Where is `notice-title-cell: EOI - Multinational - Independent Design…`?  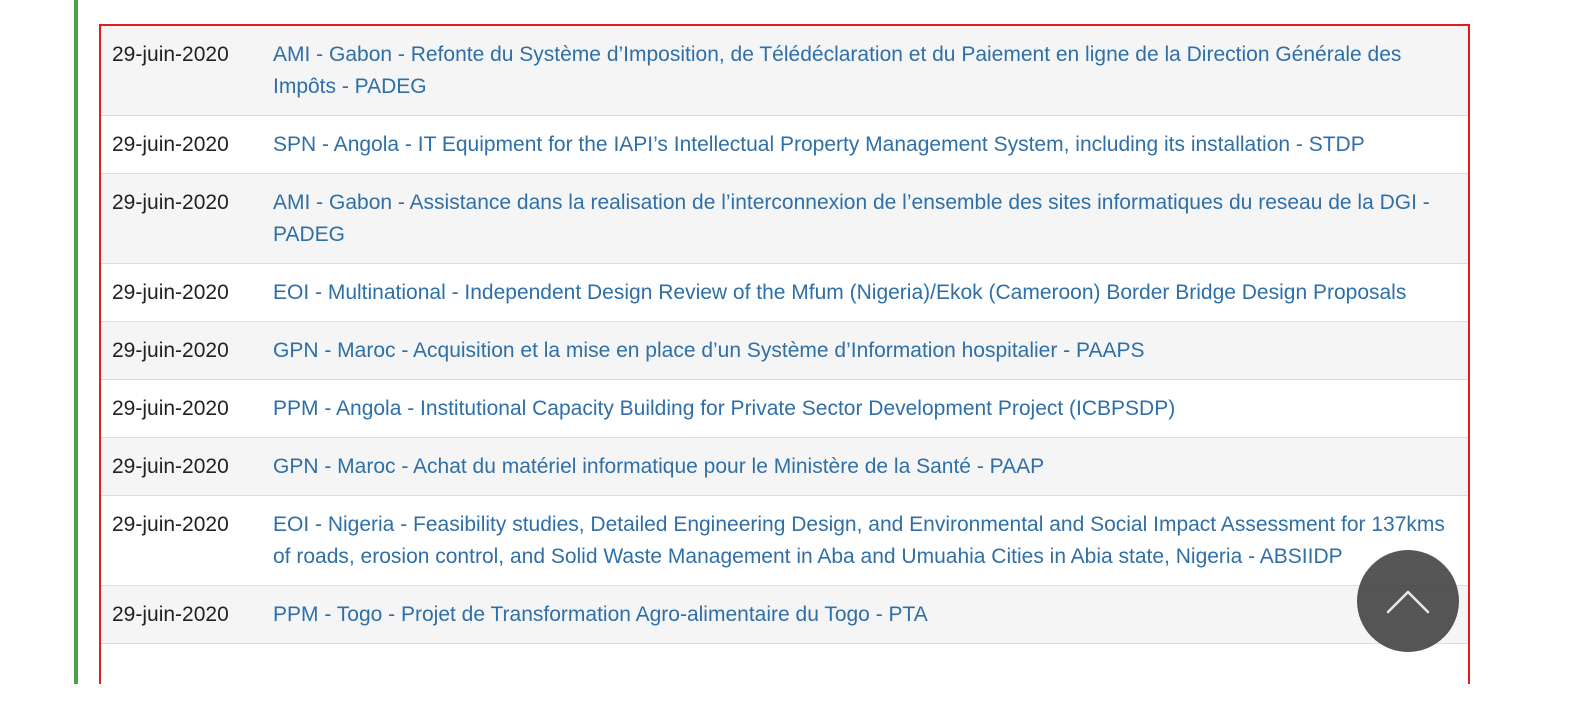
notice-title-cell: EOI - Multinational - Independent Design… is located at coordinates (865, 292).